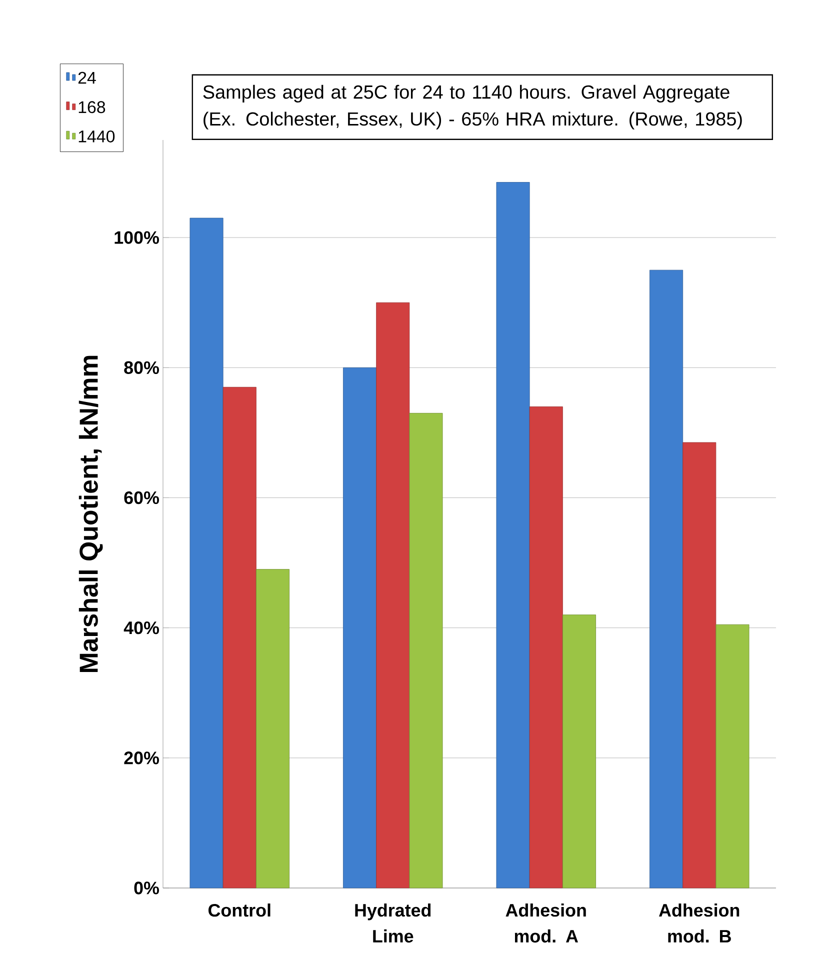 The height and width of the screenshot is (968, 834). What do you see at coordinates (87, 78) in the screenshot?
I see `legend-label: 24` at bounding box center [87, 78].